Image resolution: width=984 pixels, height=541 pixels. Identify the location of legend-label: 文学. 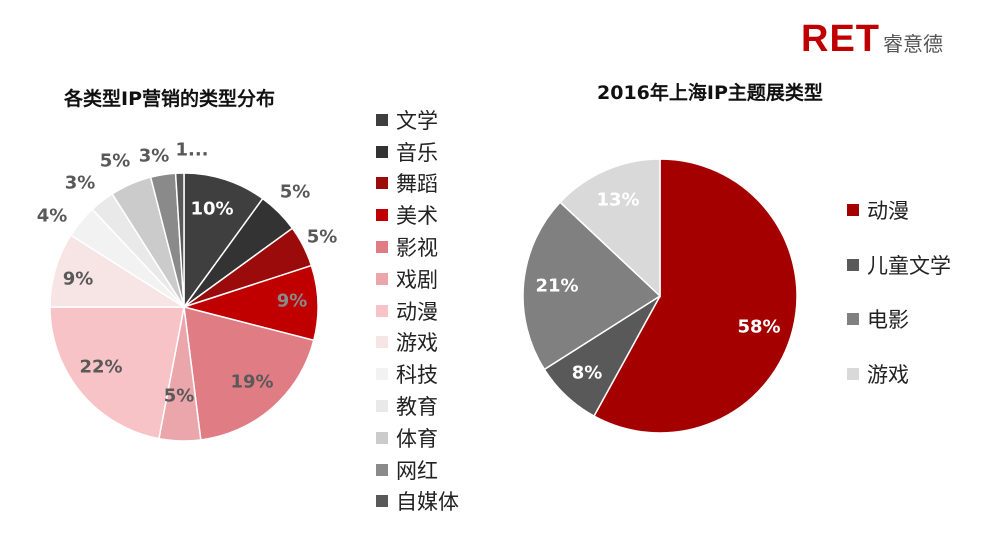
(417, 120).